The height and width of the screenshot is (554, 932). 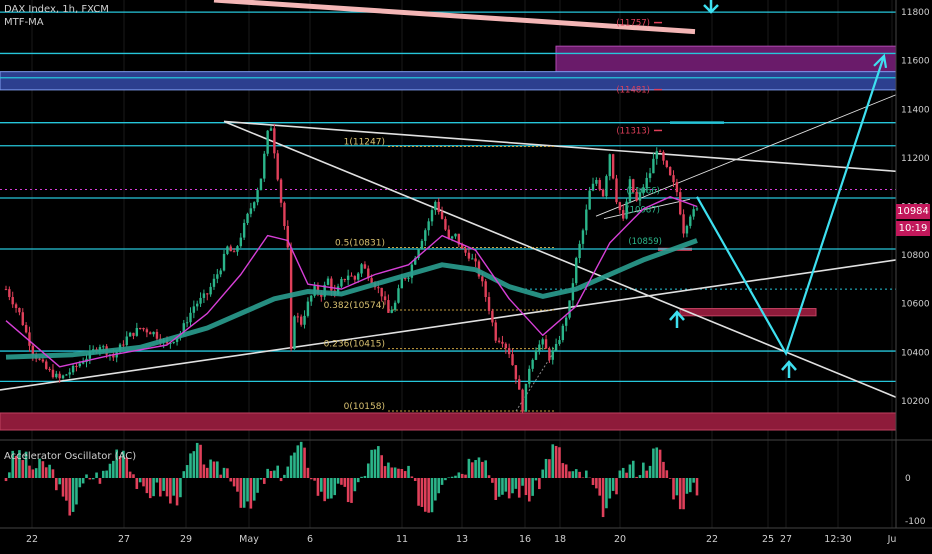 What do you see at coordinates (448, 421) in the screenshot?
I see `support-zone-red` at bounding box center [448, 421].